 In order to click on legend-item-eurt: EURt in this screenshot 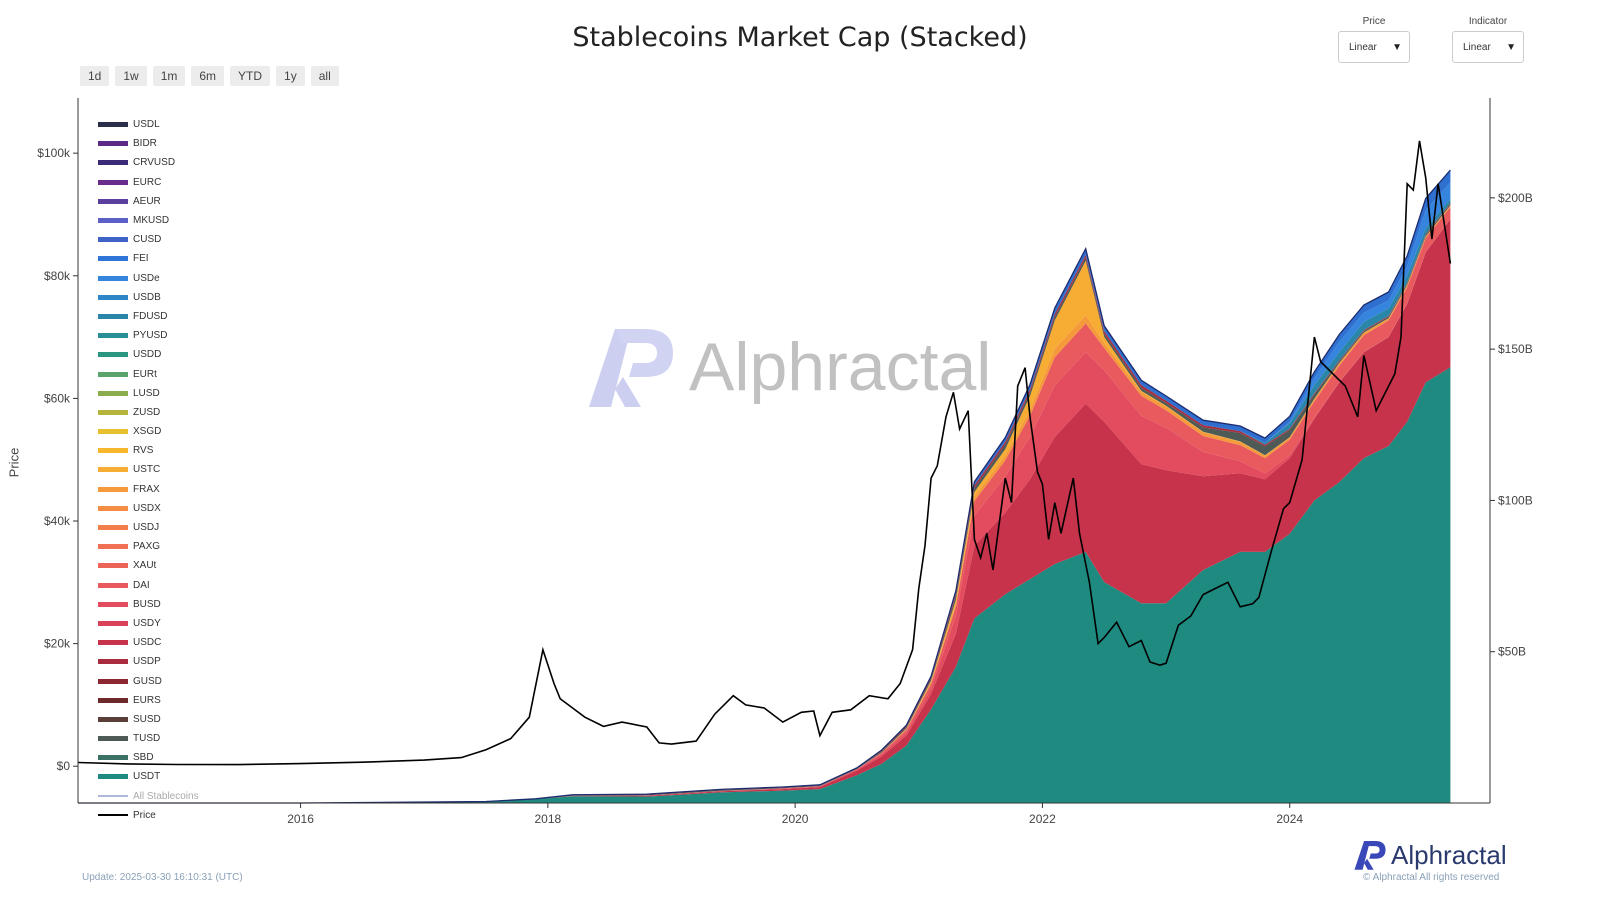, I will do `click(148, 373)`.